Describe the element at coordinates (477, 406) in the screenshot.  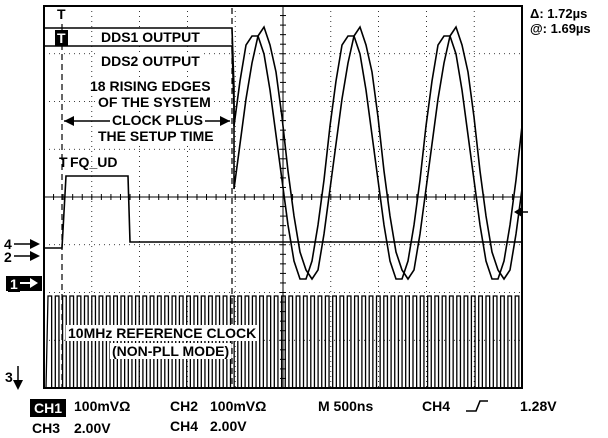
I see `rising-edge-trigger-icon` at that location.